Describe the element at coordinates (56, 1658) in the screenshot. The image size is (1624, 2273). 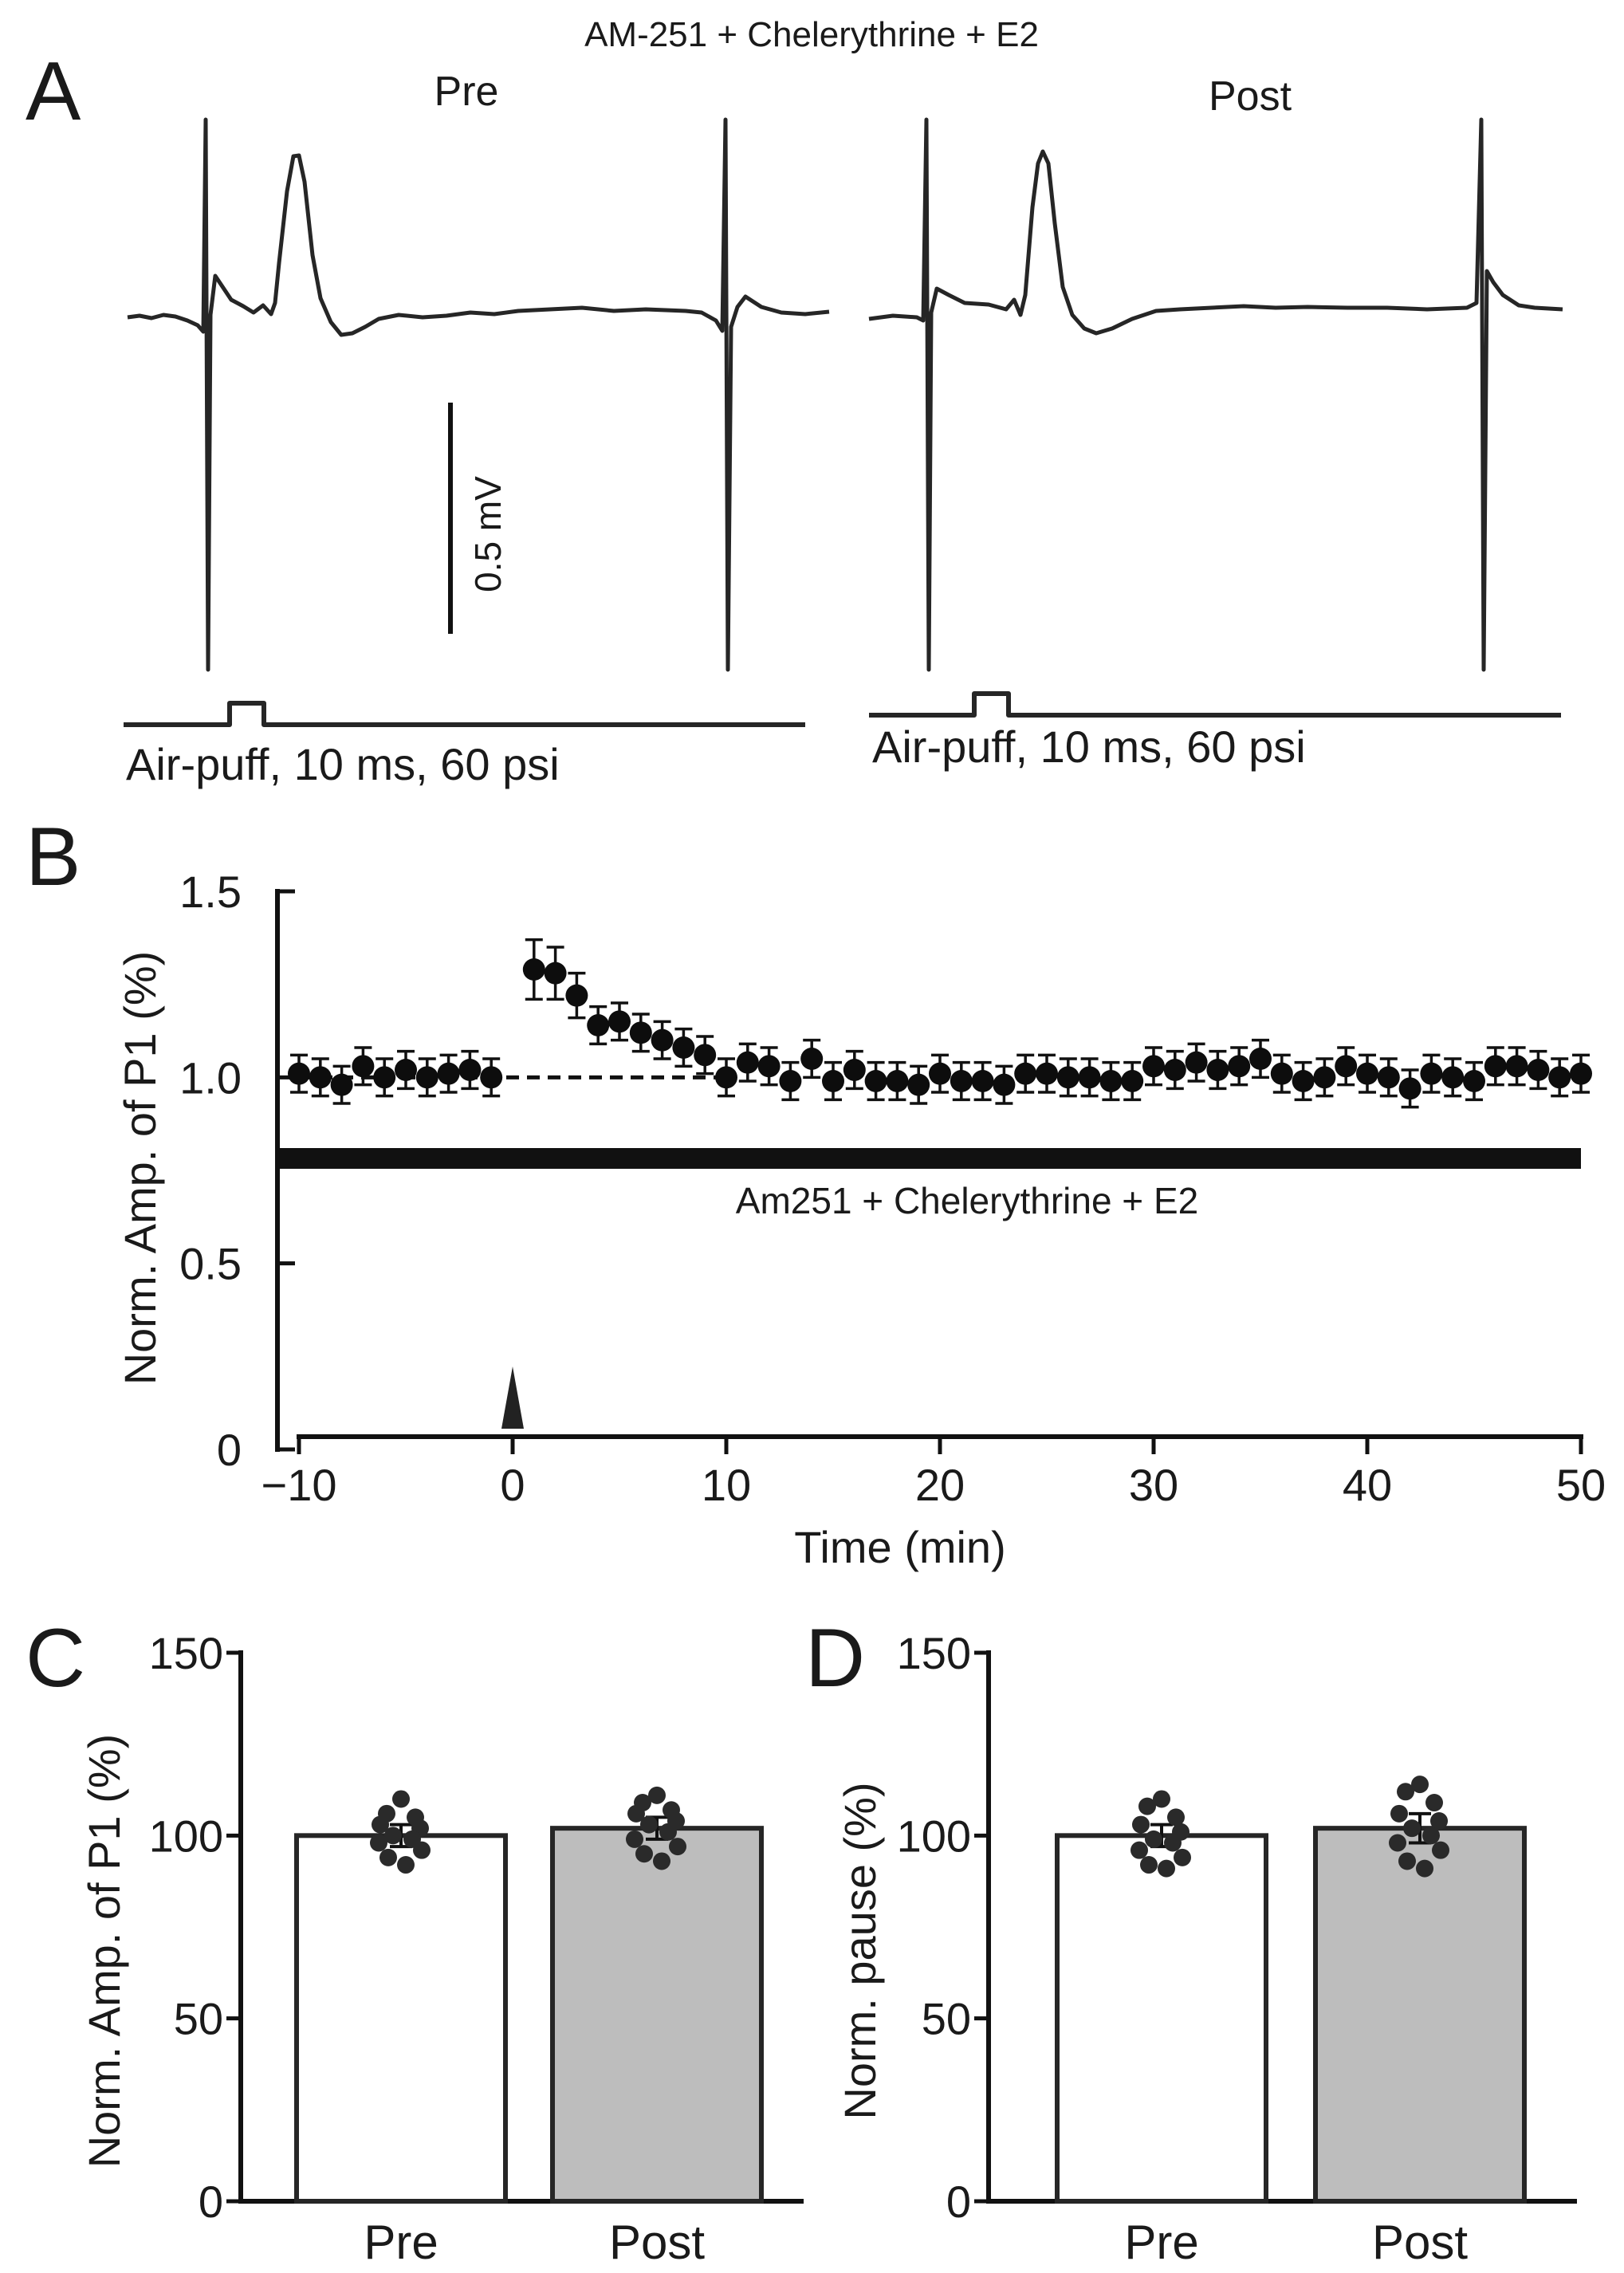
I see `panel-label-c: C` at that location.